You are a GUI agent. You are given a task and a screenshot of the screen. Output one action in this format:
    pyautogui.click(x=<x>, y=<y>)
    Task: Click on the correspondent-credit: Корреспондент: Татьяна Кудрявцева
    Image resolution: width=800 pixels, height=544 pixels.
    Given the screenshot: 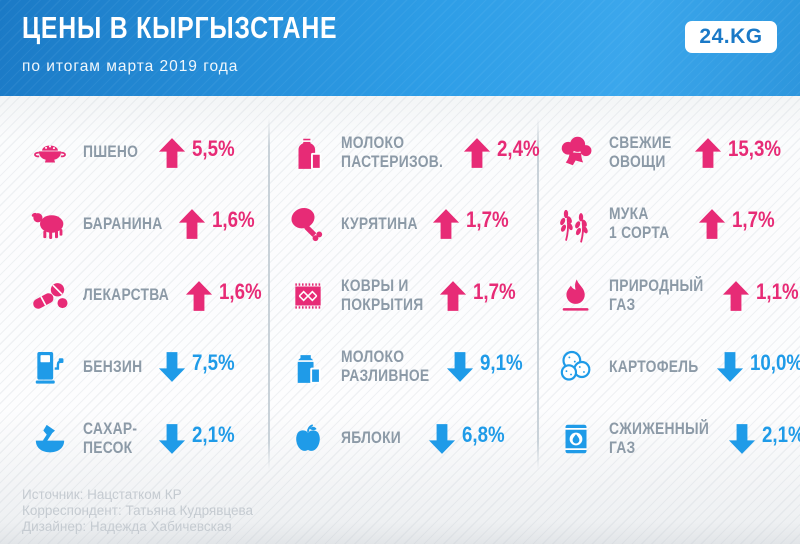 What is the action you would take?
    pyautogui.click(x=138, y=510)
    